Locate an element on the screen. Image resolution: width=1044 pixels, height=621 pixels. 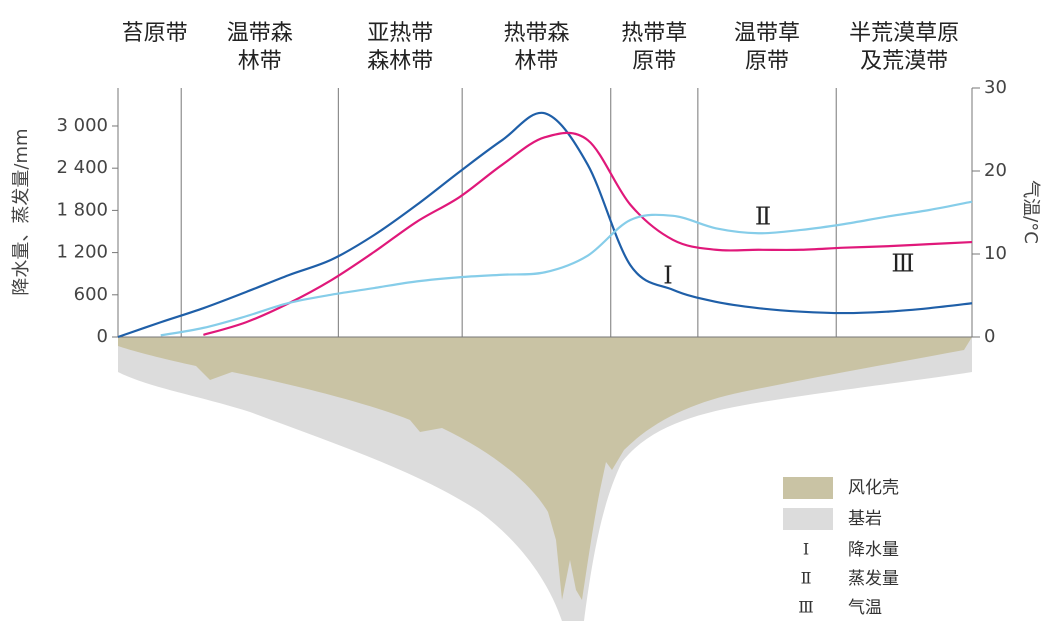
legend-label: 风化壳 is located at coordinates (873, 488).